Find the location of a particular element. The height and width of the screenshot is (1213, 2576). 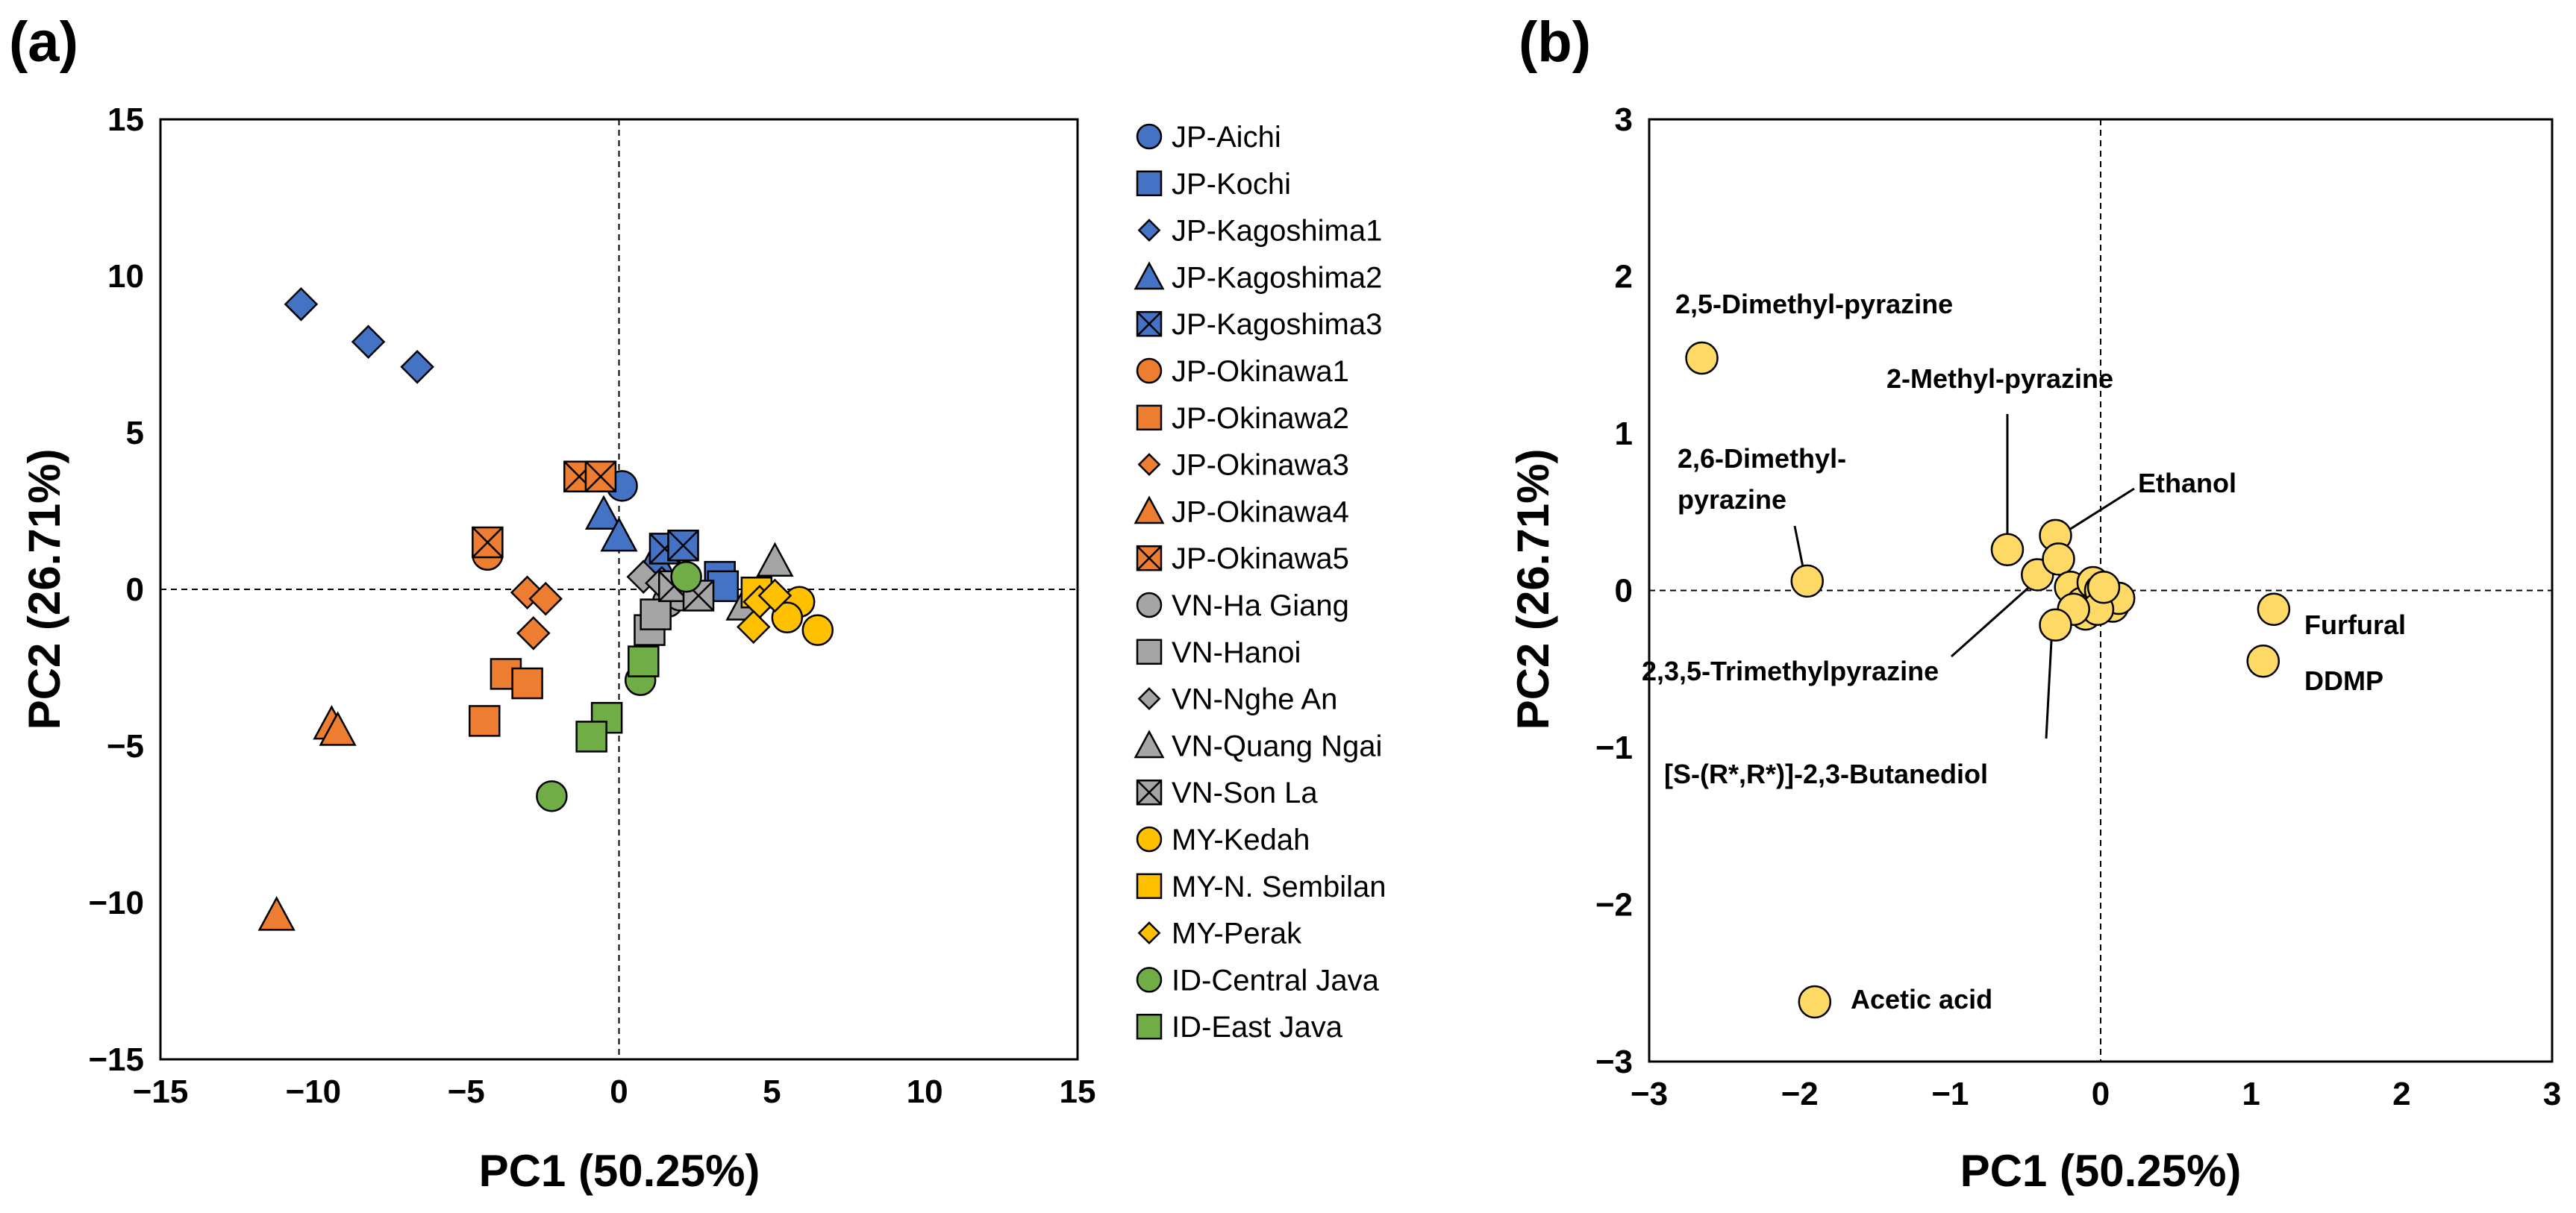

legend-item: MY-Perak is located at coordinates (1219, 934).